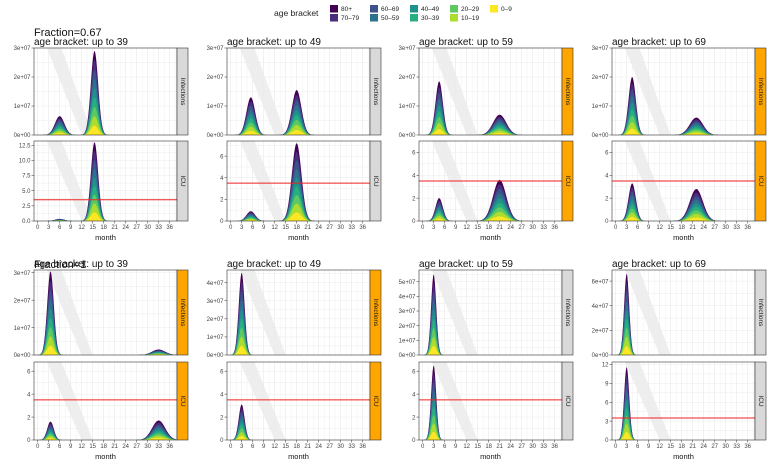 This screenshot has height=464, width=772. What do you see at coordinates (659, 42) in the screenshot?
I see `panel-title: age bracket: up to 69` at bounding box center [659, 42].